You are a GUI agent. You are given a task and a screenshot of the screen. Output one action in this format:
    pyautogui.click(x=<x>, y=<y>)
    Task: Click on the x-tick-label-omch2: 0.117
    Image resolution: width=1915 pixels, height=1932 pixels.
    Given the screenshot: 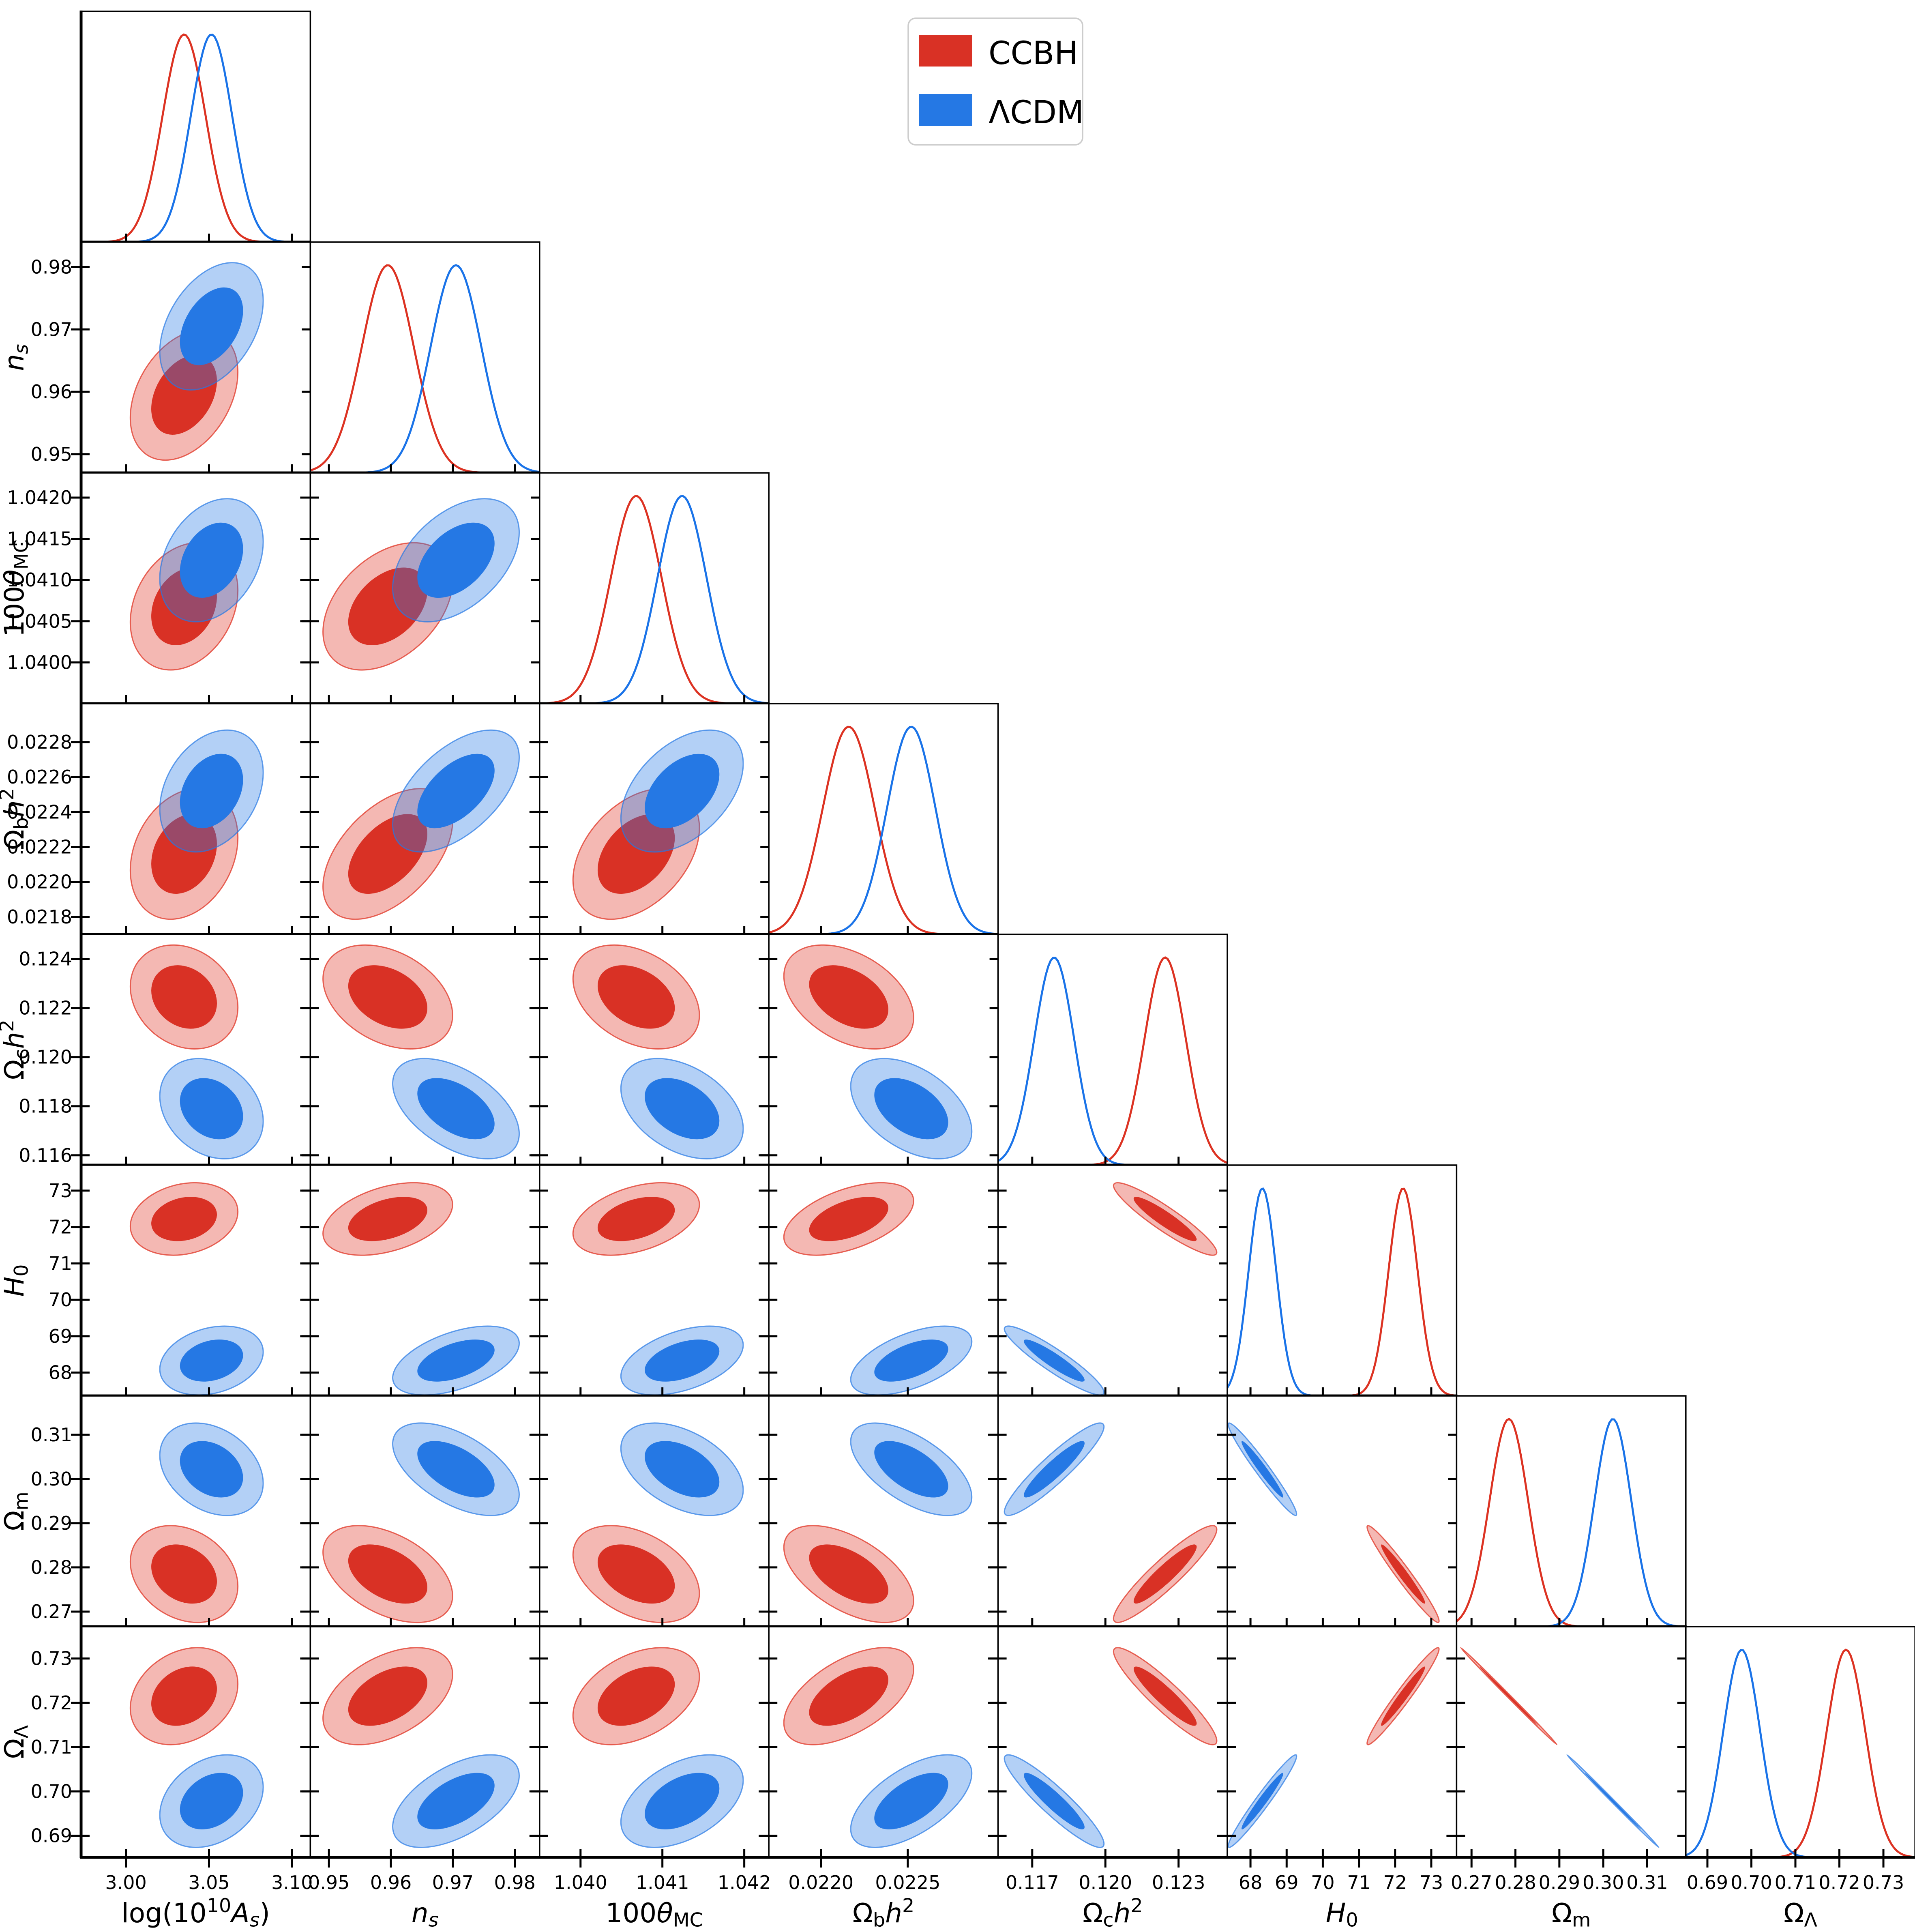 What is the action you would take?
    pyautogui.click(x=1032, y=1883)
    